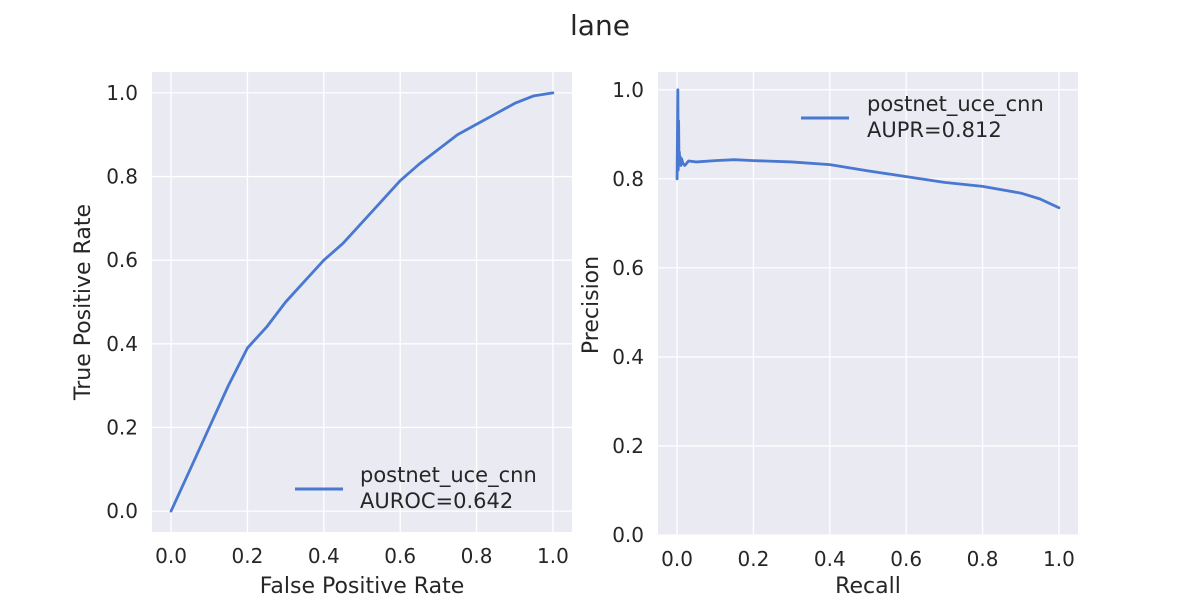  Describe the element at coordinates (934, 130) in the screenshot. I see `pr-legend-metric: AUPR=0.812` at that location.